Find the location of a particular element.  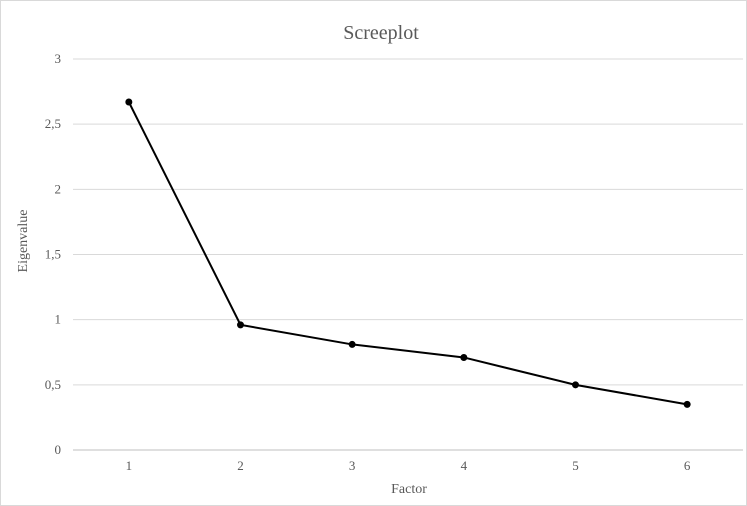

x-tick-label: 2 is located at coordinates (240, 465).